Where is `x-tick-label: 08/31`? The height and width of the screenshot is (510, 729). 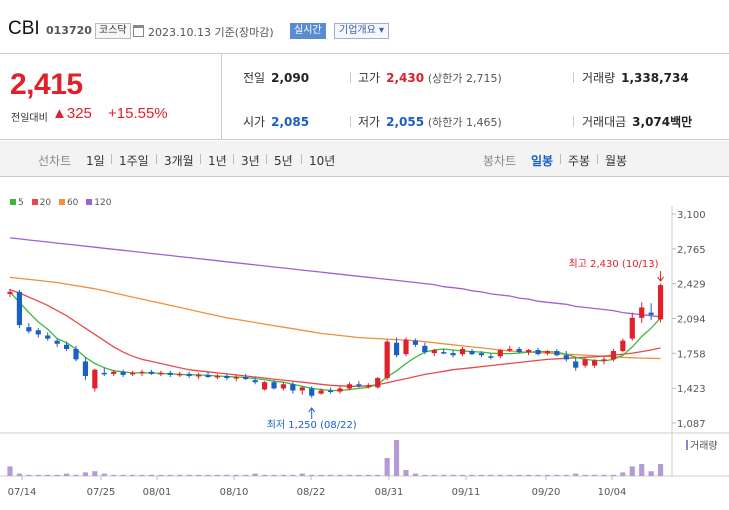
x-tick-label: 08/31 is located at coordinates (389, 492).